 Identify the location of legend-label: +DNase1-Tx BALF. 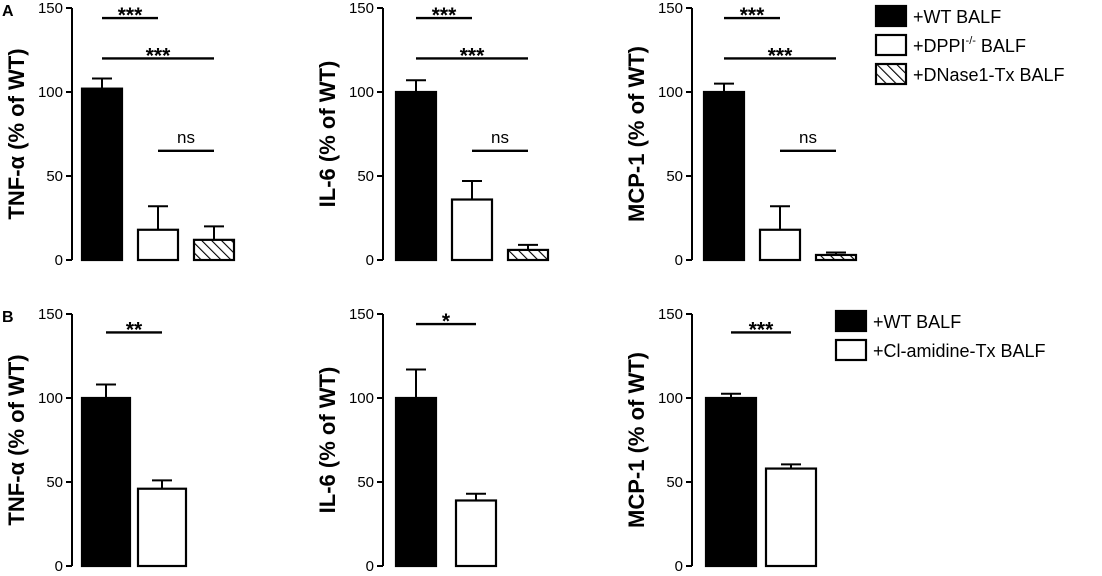
(989, 75).